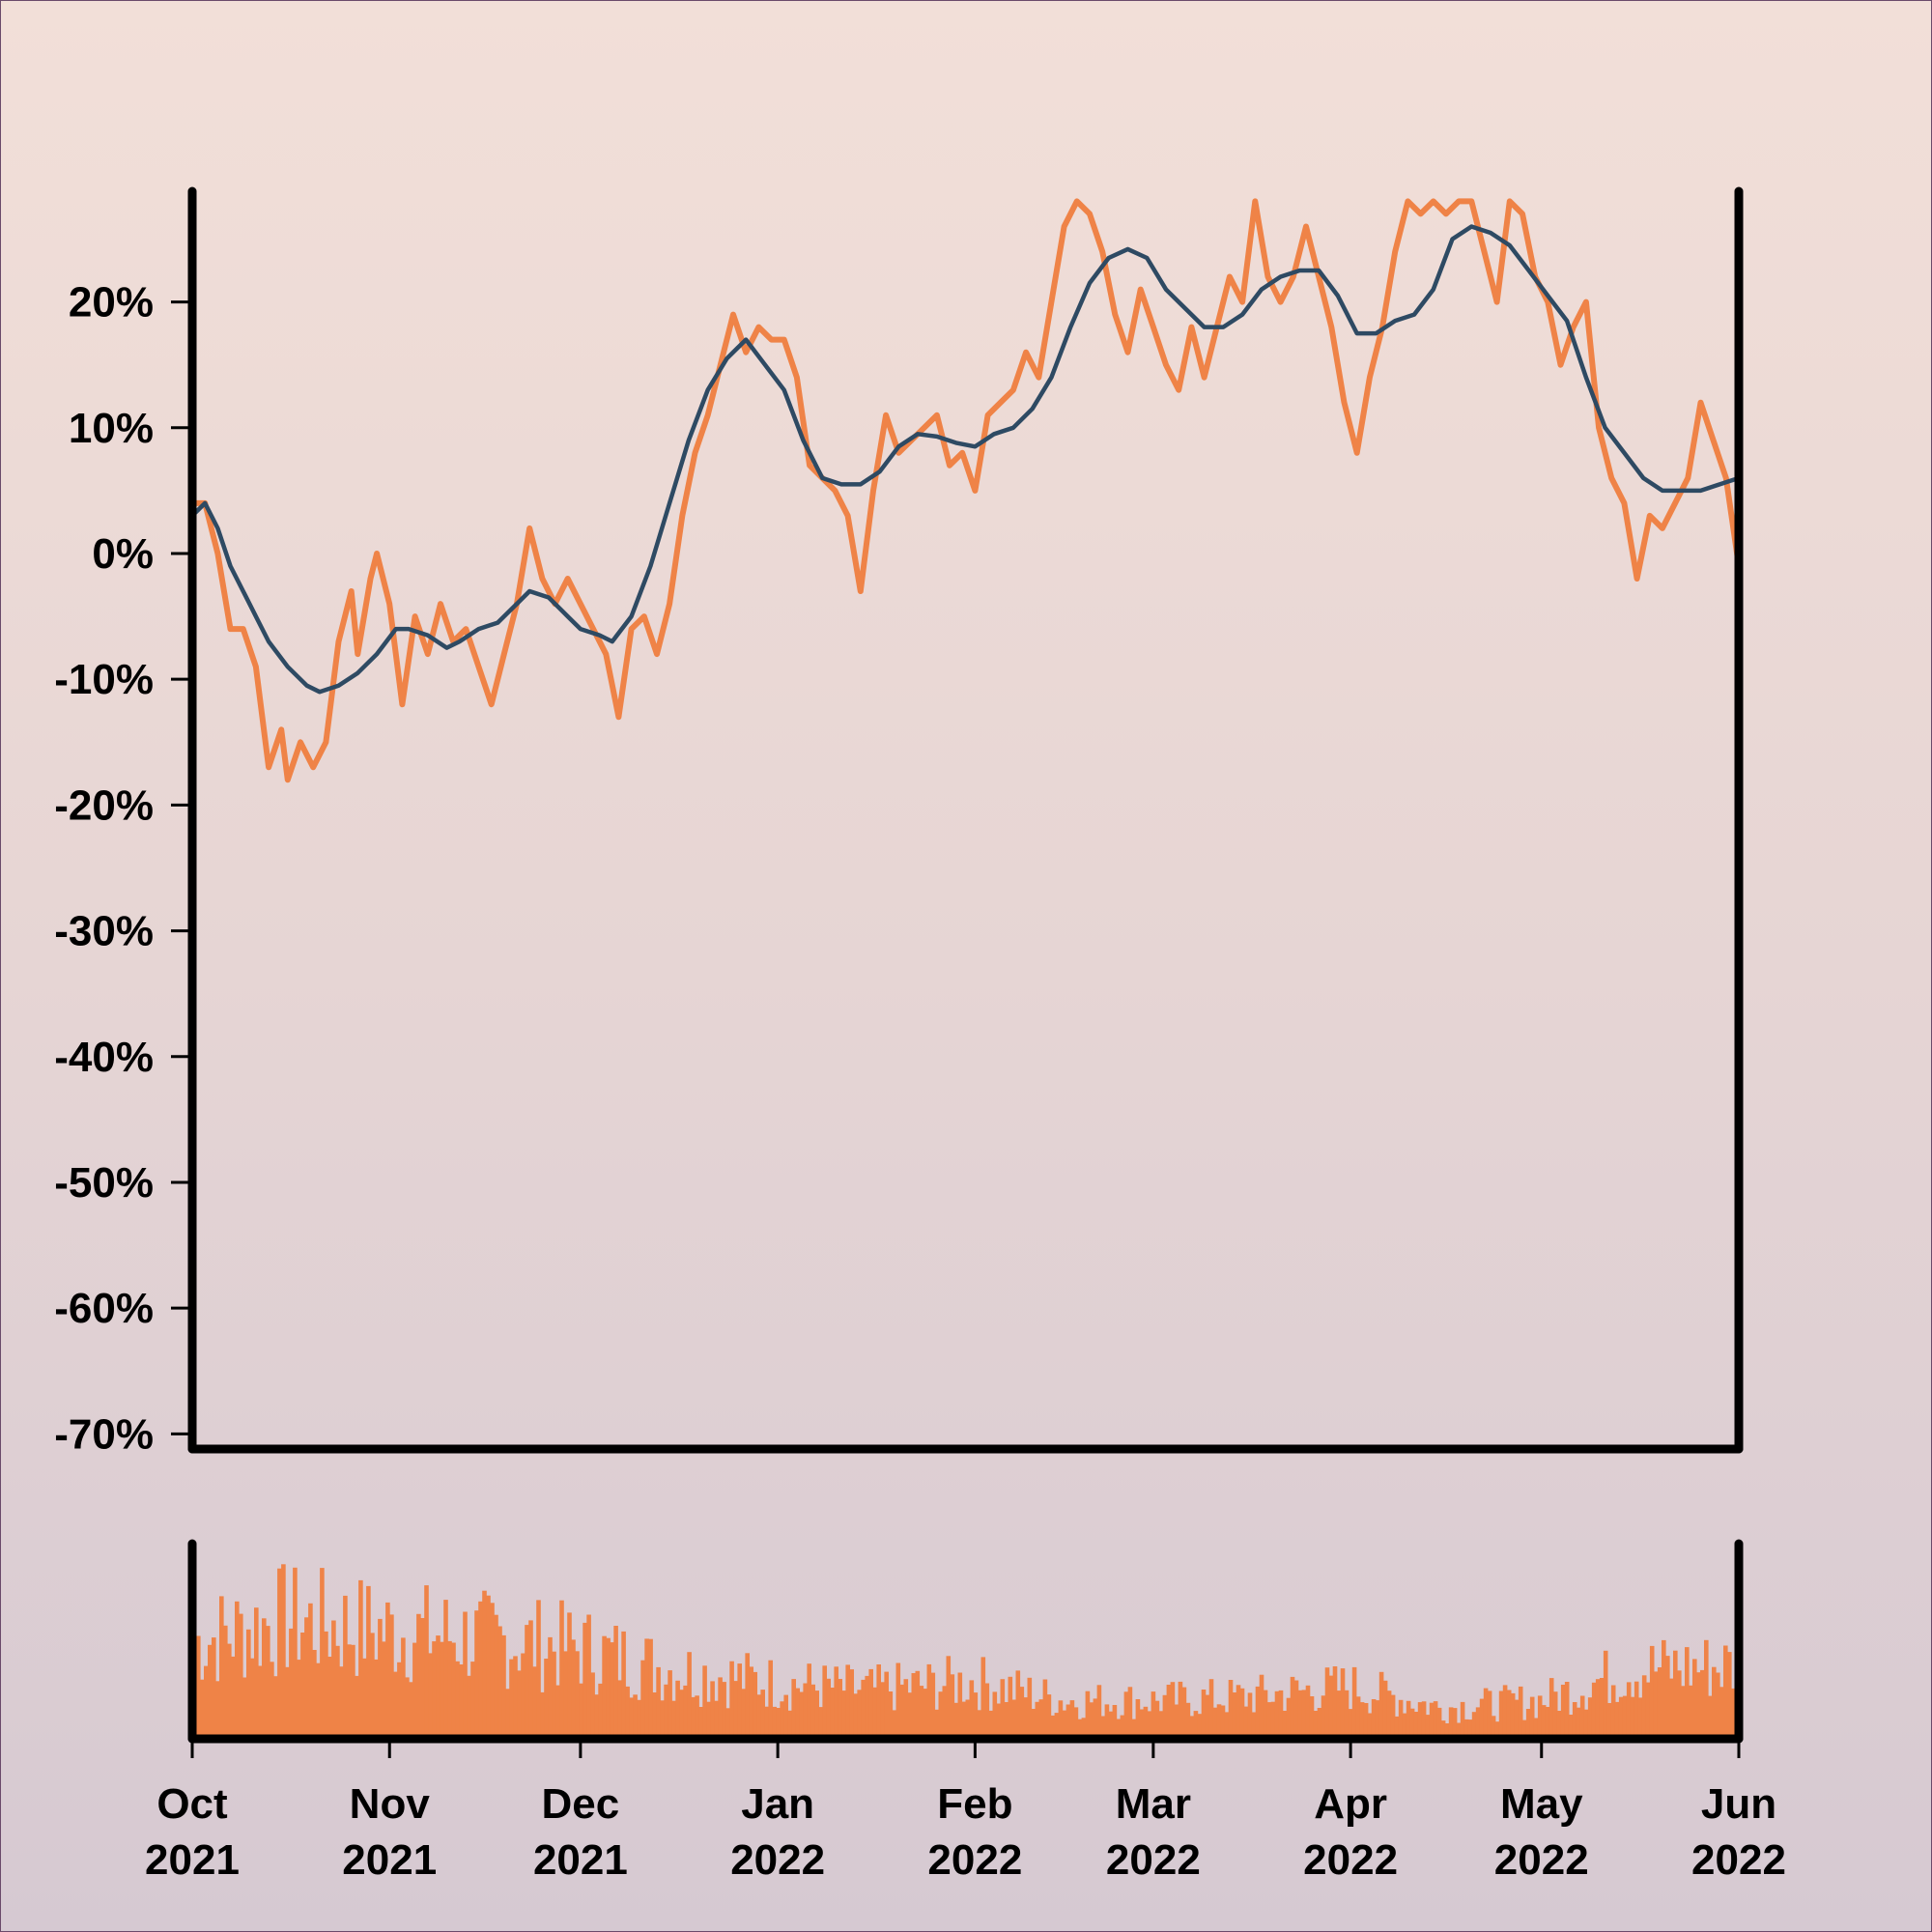 Image resolution: width=1932 pixels, height=1932 pixels. What do you see at coordinates (1350, 1832) in the screenshot?
I see `x-tick-label: Apr 2022` at bounding box center [1350, 1832].